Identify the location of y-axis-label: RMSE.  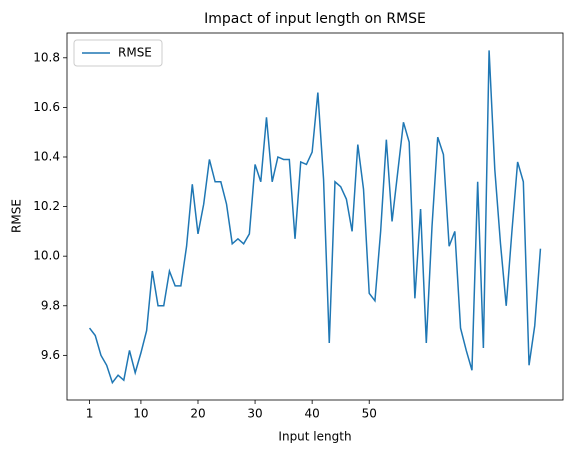
(17, 216).